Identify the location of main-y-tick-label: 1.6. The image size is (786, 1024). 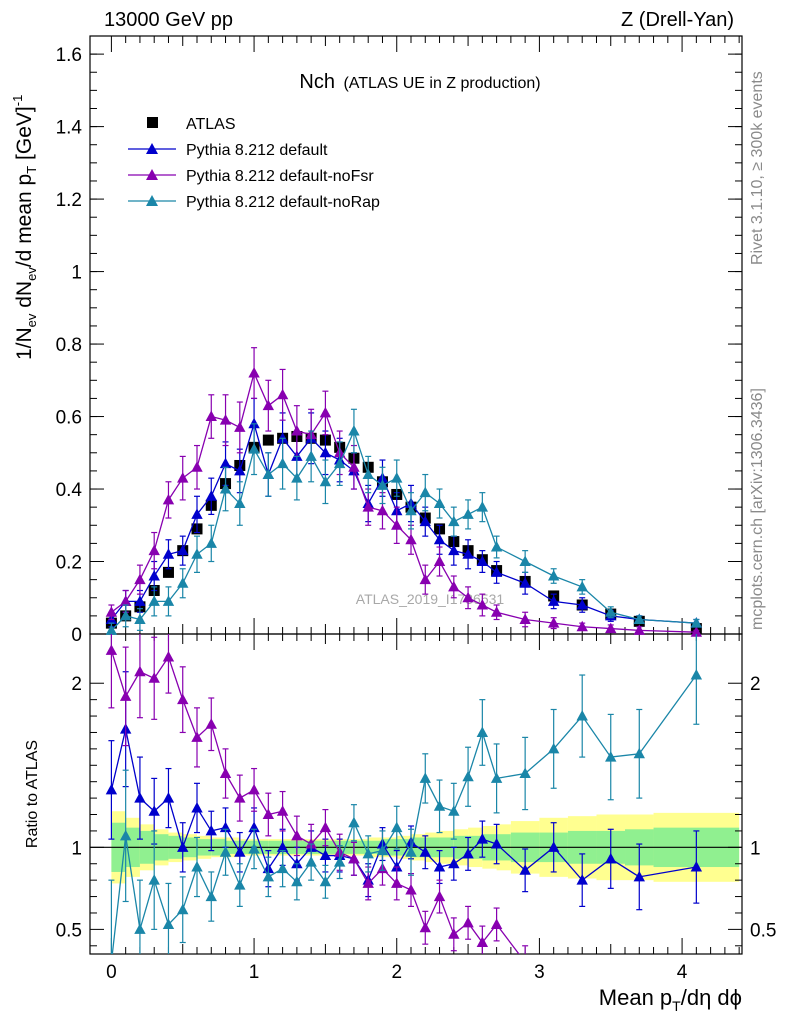
(69, 55).